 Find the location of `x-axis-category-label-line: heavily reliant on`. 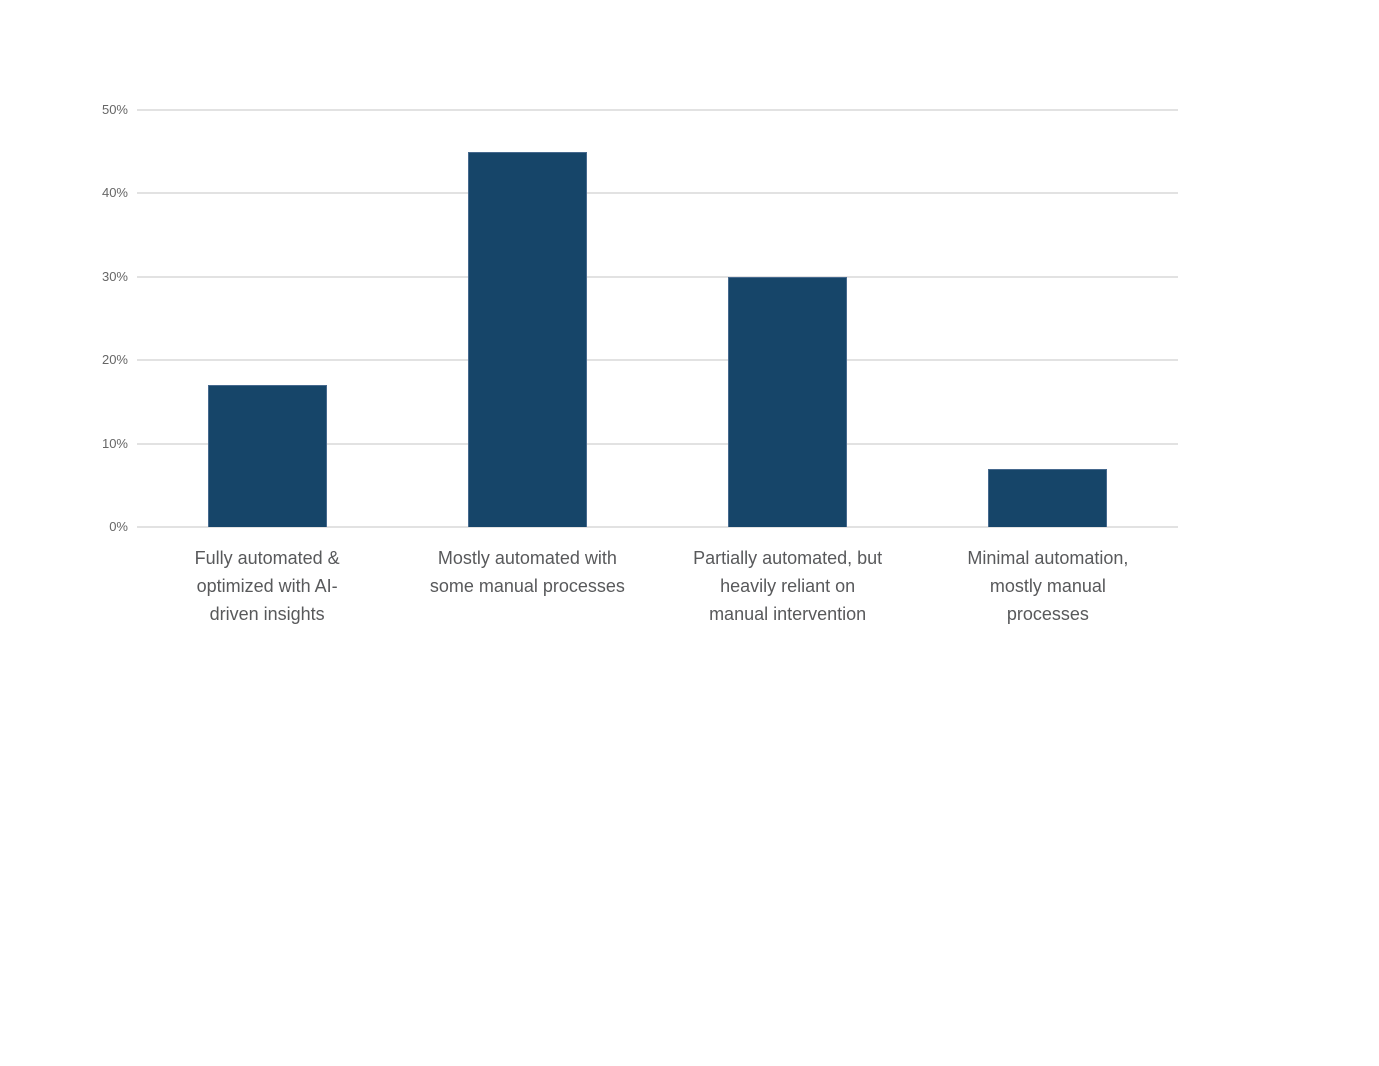

x-axis-category-label-line: heavily reliant on is located at coordinates (788, 586).